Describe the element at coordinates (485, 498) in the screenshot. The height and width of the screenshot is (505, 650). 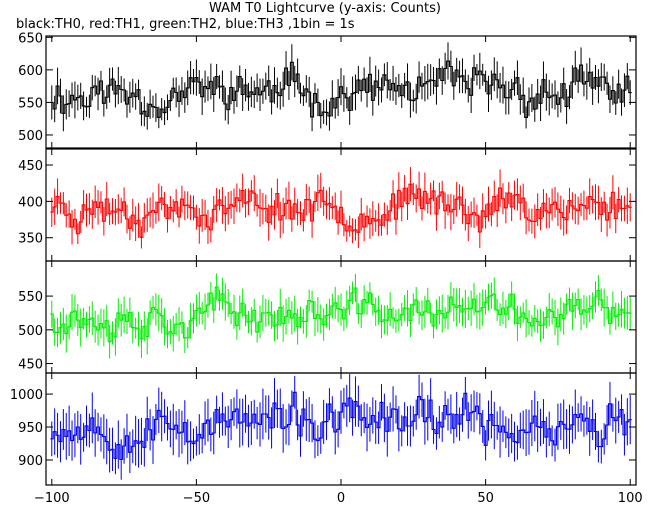
I see `x-tick-label-3: 50` at that location.